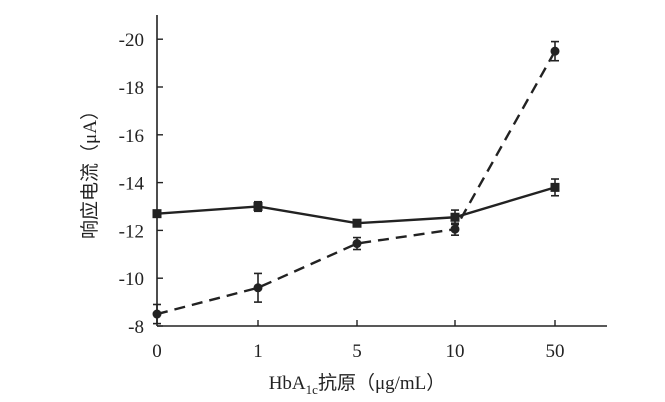 This screenshot has height=402, width=665. I want to click on y-axis-title: 响应电流（μA）, so click(90, 170).